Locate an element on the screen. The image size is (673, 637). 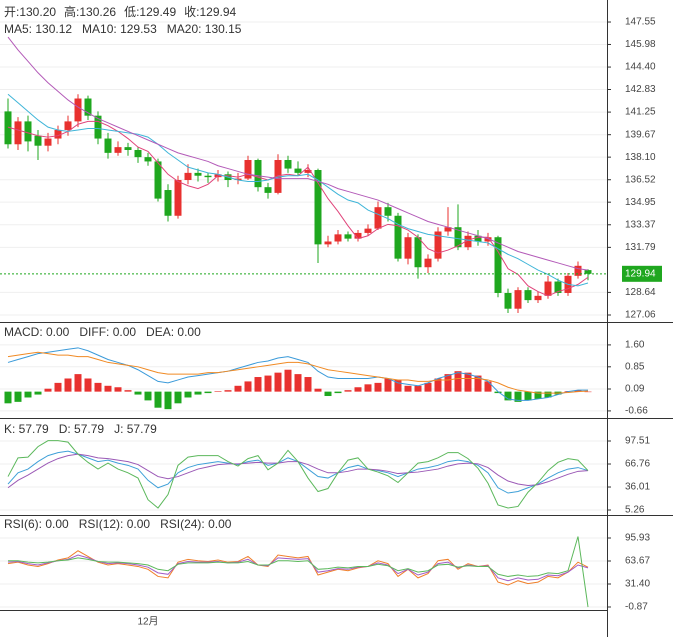
ohlc-header: 开:130.20 is located at coordinates (30, 12).